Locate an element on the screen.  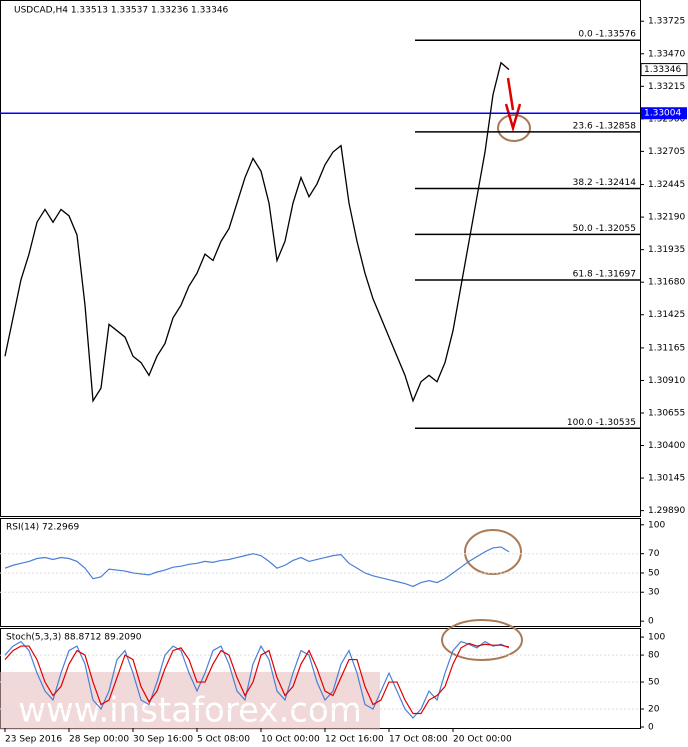
y-tick-label: 1.29890 is located at coordinates (666, 511).